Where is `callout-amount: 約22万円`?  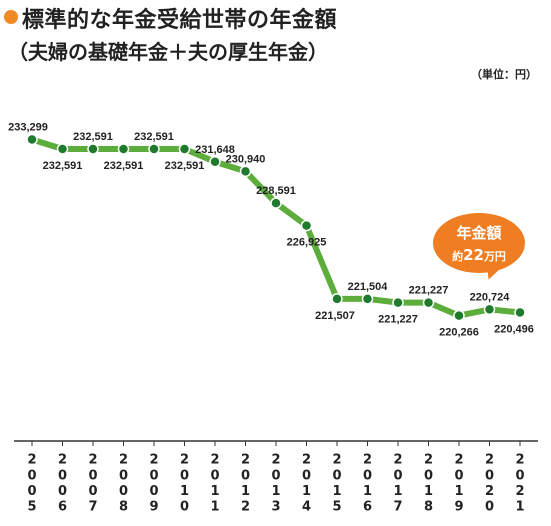 callout-amount: 約22万円 is located at coordinates (479, 255).